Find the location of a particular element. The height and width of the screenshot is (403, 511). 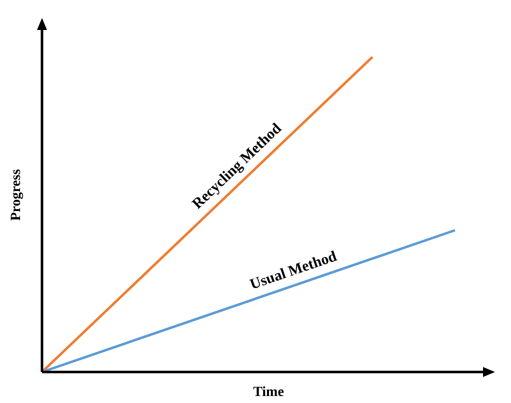

x-axis-title: Time is located at coordinates (268, 392).